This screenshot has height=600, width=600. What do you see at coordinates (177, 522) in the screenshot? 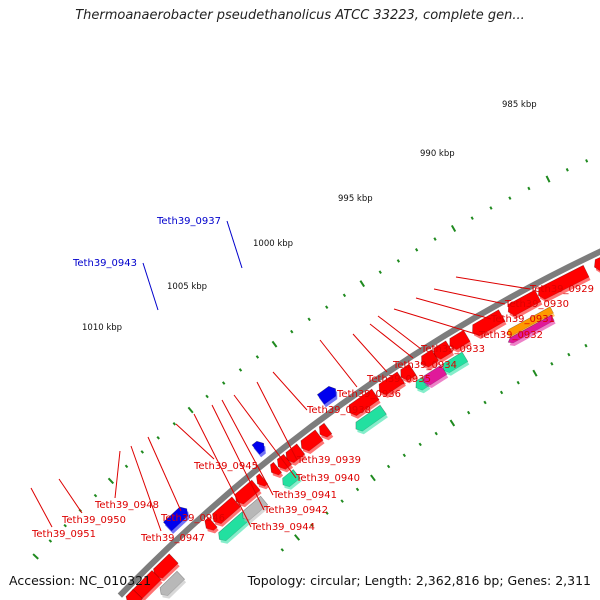
I see `gene-blue-2-shadow` at bounding box center [177, 522].